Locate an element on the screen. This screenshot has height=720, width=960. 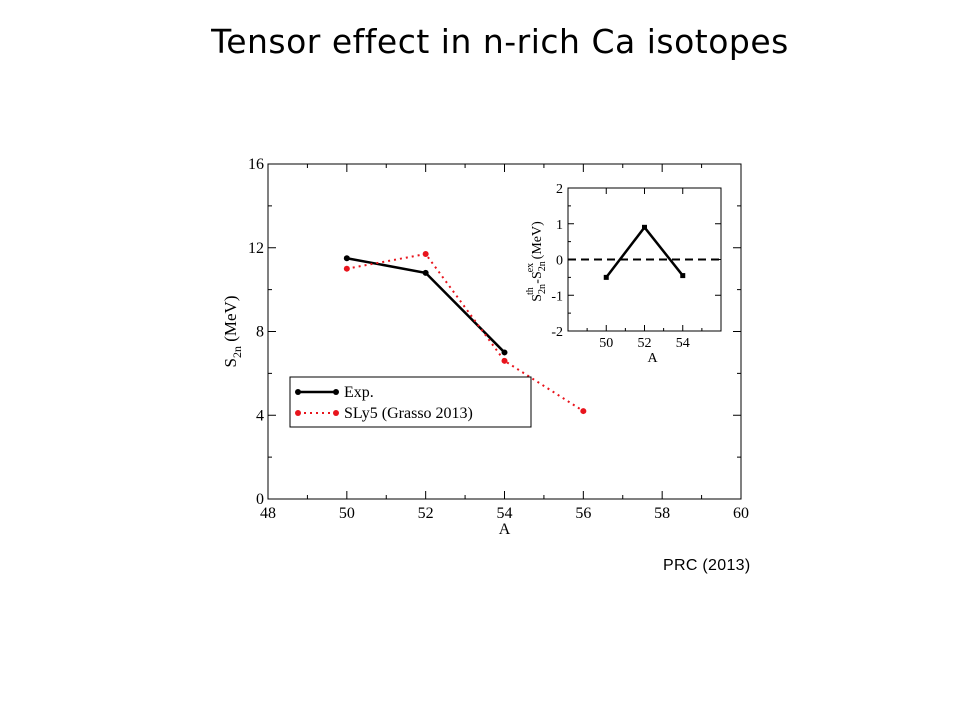
legend-box is located at coordinates (410, 402).